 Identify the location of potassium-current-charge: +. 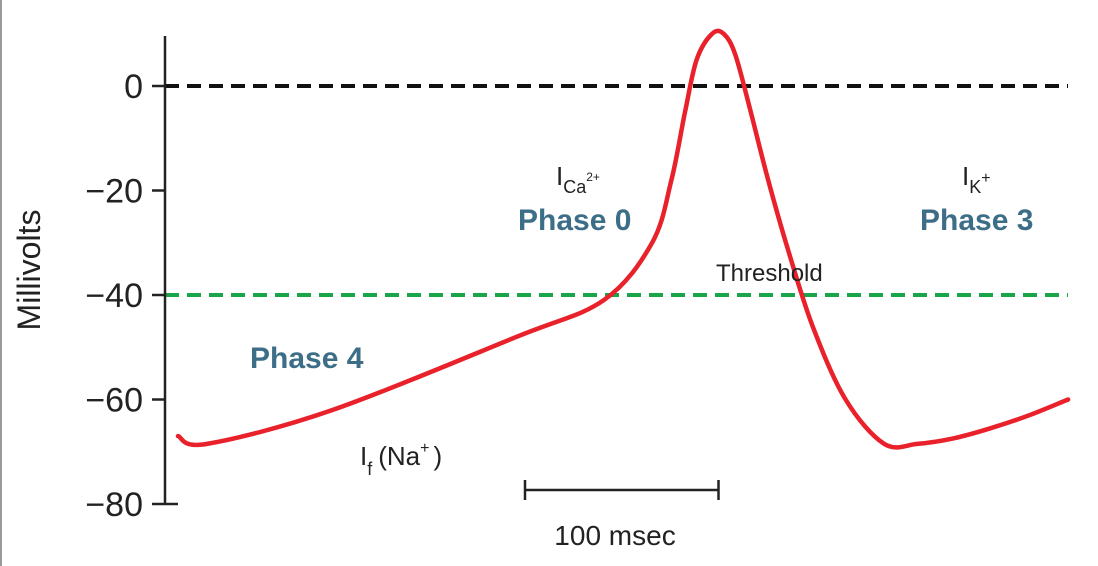
(985, 178).